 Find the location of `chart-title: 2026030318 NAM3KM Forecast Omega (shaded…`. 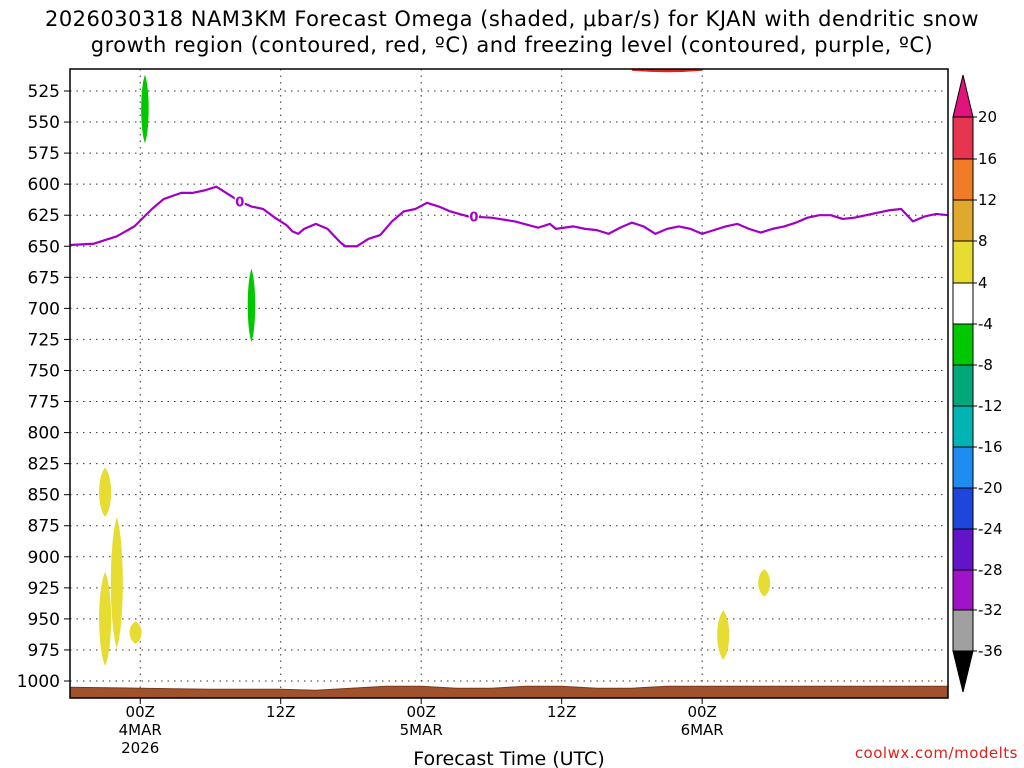

chart-title: 2026030318 NAM3KM Forecast Omega (shaded… is located at coordinates (512, 32).